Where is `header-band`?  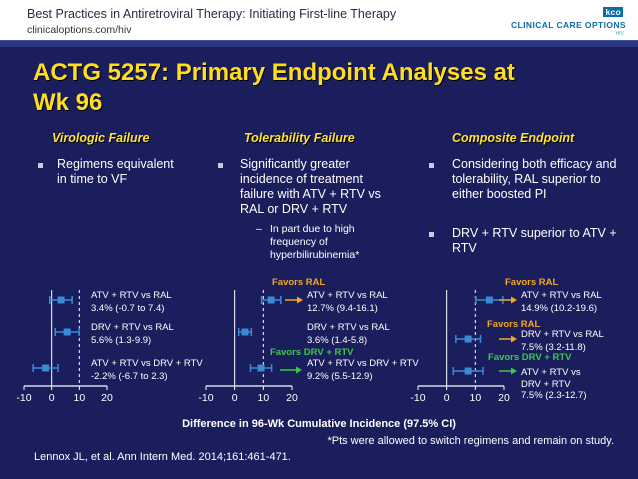
header-band is located at coordinates (319, 43).